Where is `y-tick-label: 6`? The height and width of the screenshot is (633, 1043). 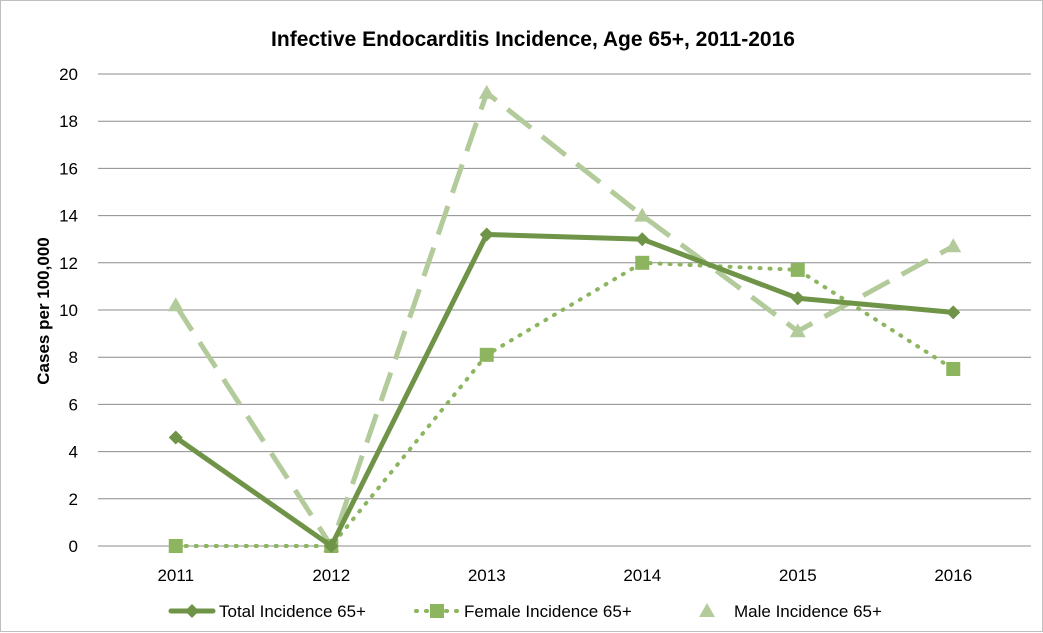 y-tick-label: 6 is located at coordinates (73, 404).